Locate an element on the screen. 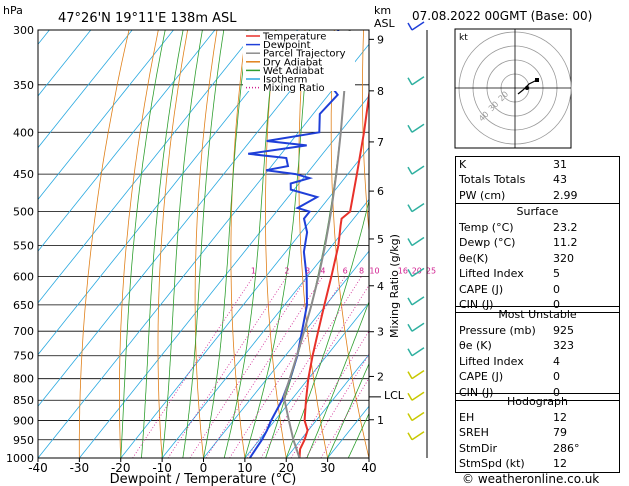 The image size is (629, 486). temperature-line is located at coordinates (333, 273).